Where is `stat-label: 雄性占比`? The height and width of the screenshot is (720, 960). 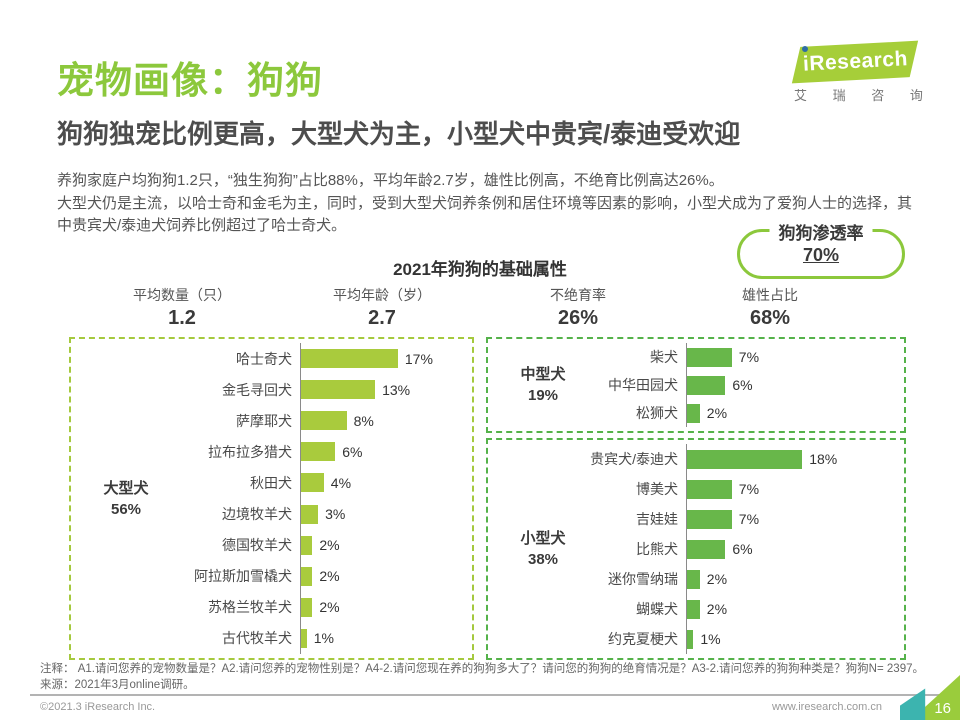
stat-label: 雄性占比 is located at coordinates (770, 295).